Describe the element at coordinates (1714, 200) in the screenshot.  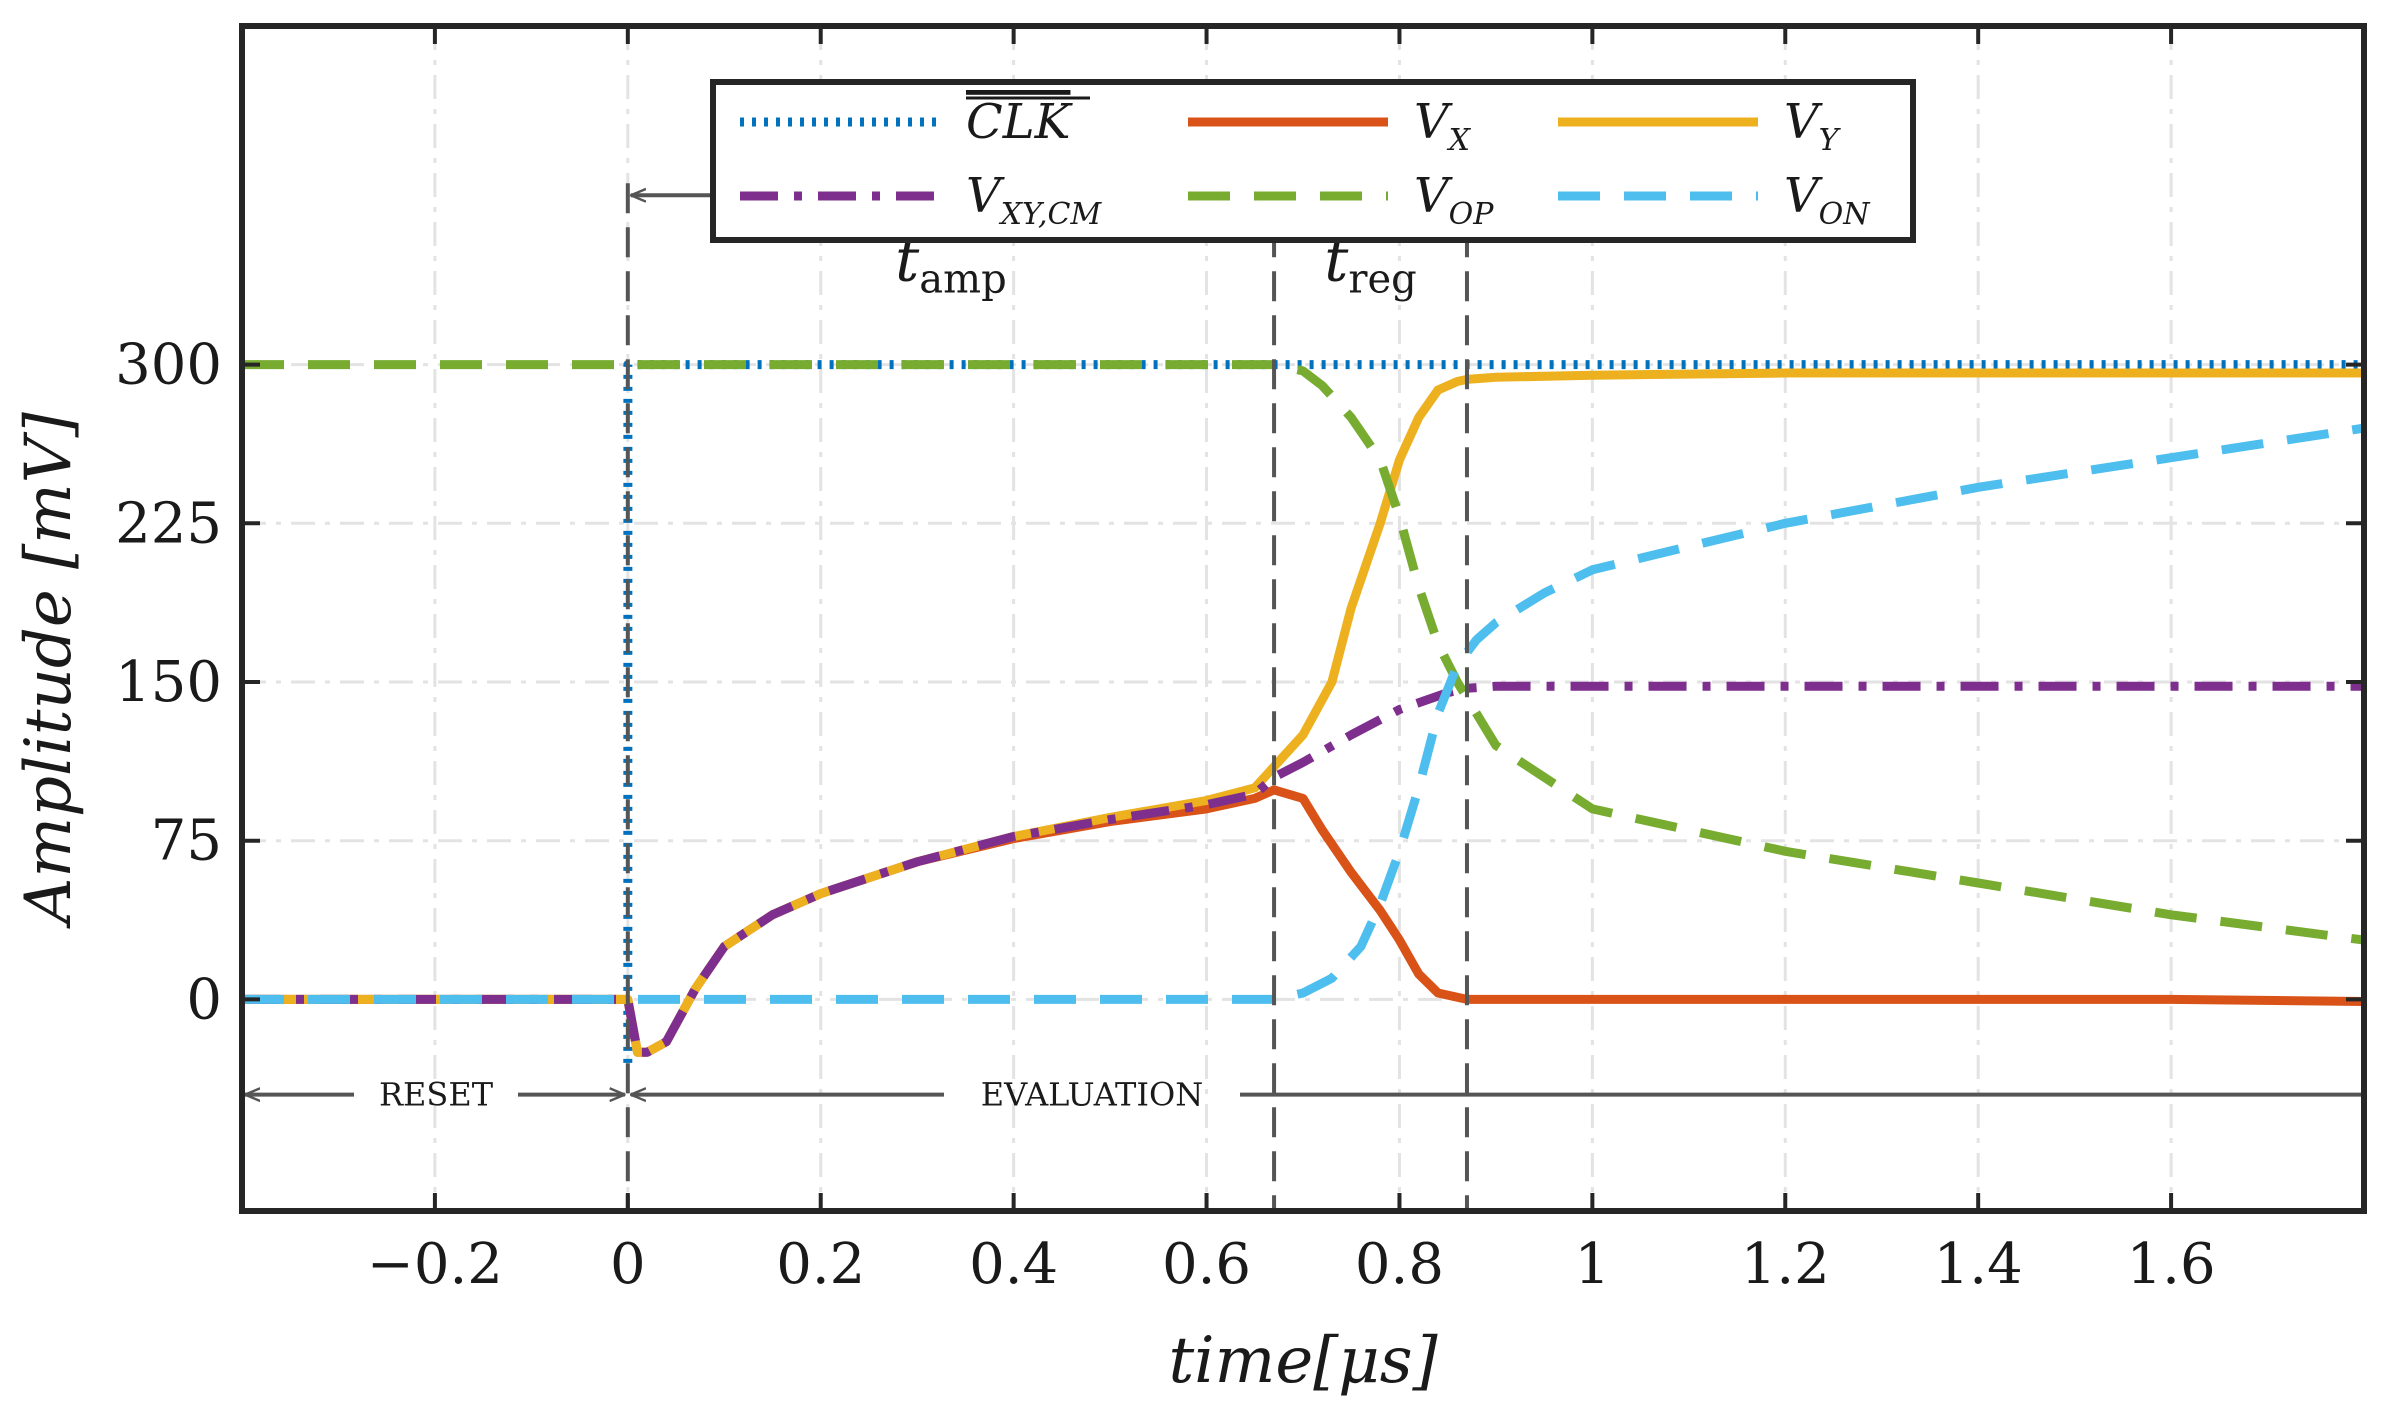
I see `legend-item-von: VON` at that location.